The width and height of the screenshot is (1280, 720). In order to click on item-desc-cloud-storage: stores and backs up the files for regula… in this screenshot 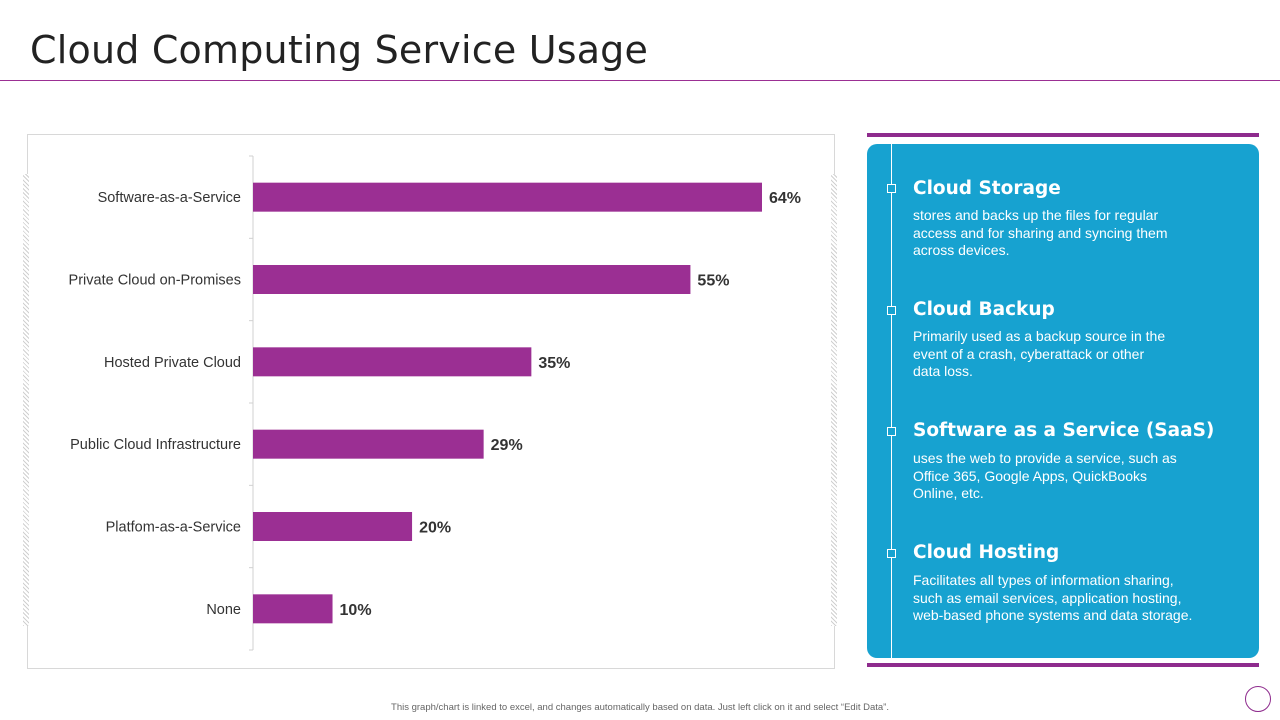, I will do `click(1040, 232)`.